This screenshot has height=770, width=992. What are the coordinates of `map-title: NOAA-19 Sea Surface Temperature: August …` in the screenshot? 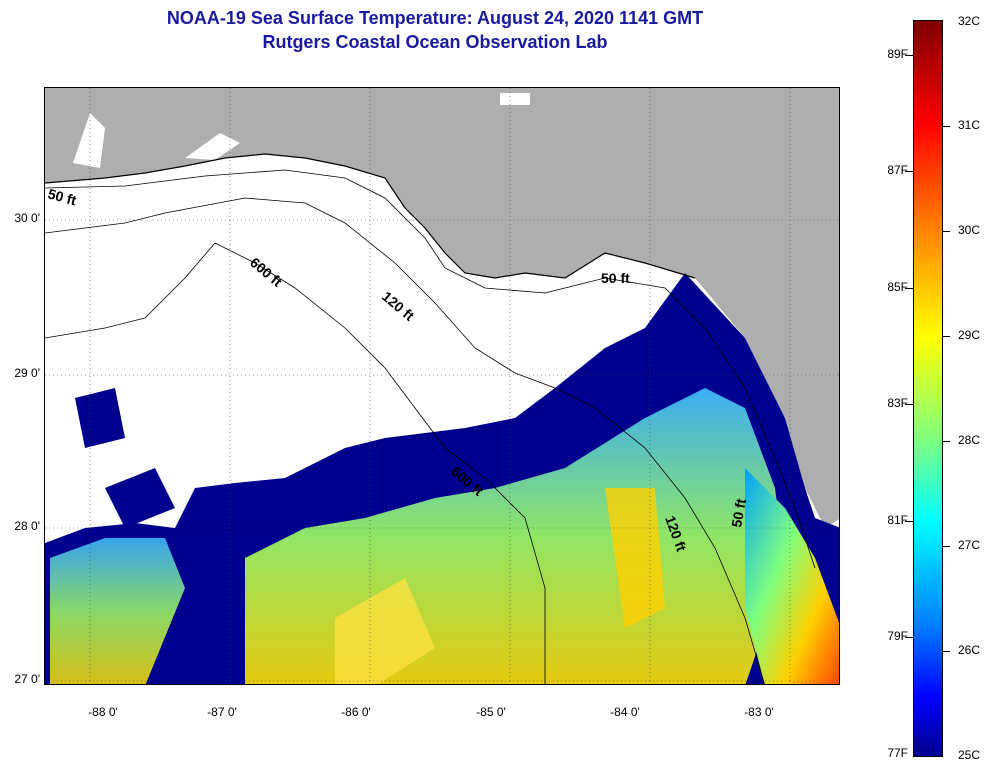 It's located at (435, 18).